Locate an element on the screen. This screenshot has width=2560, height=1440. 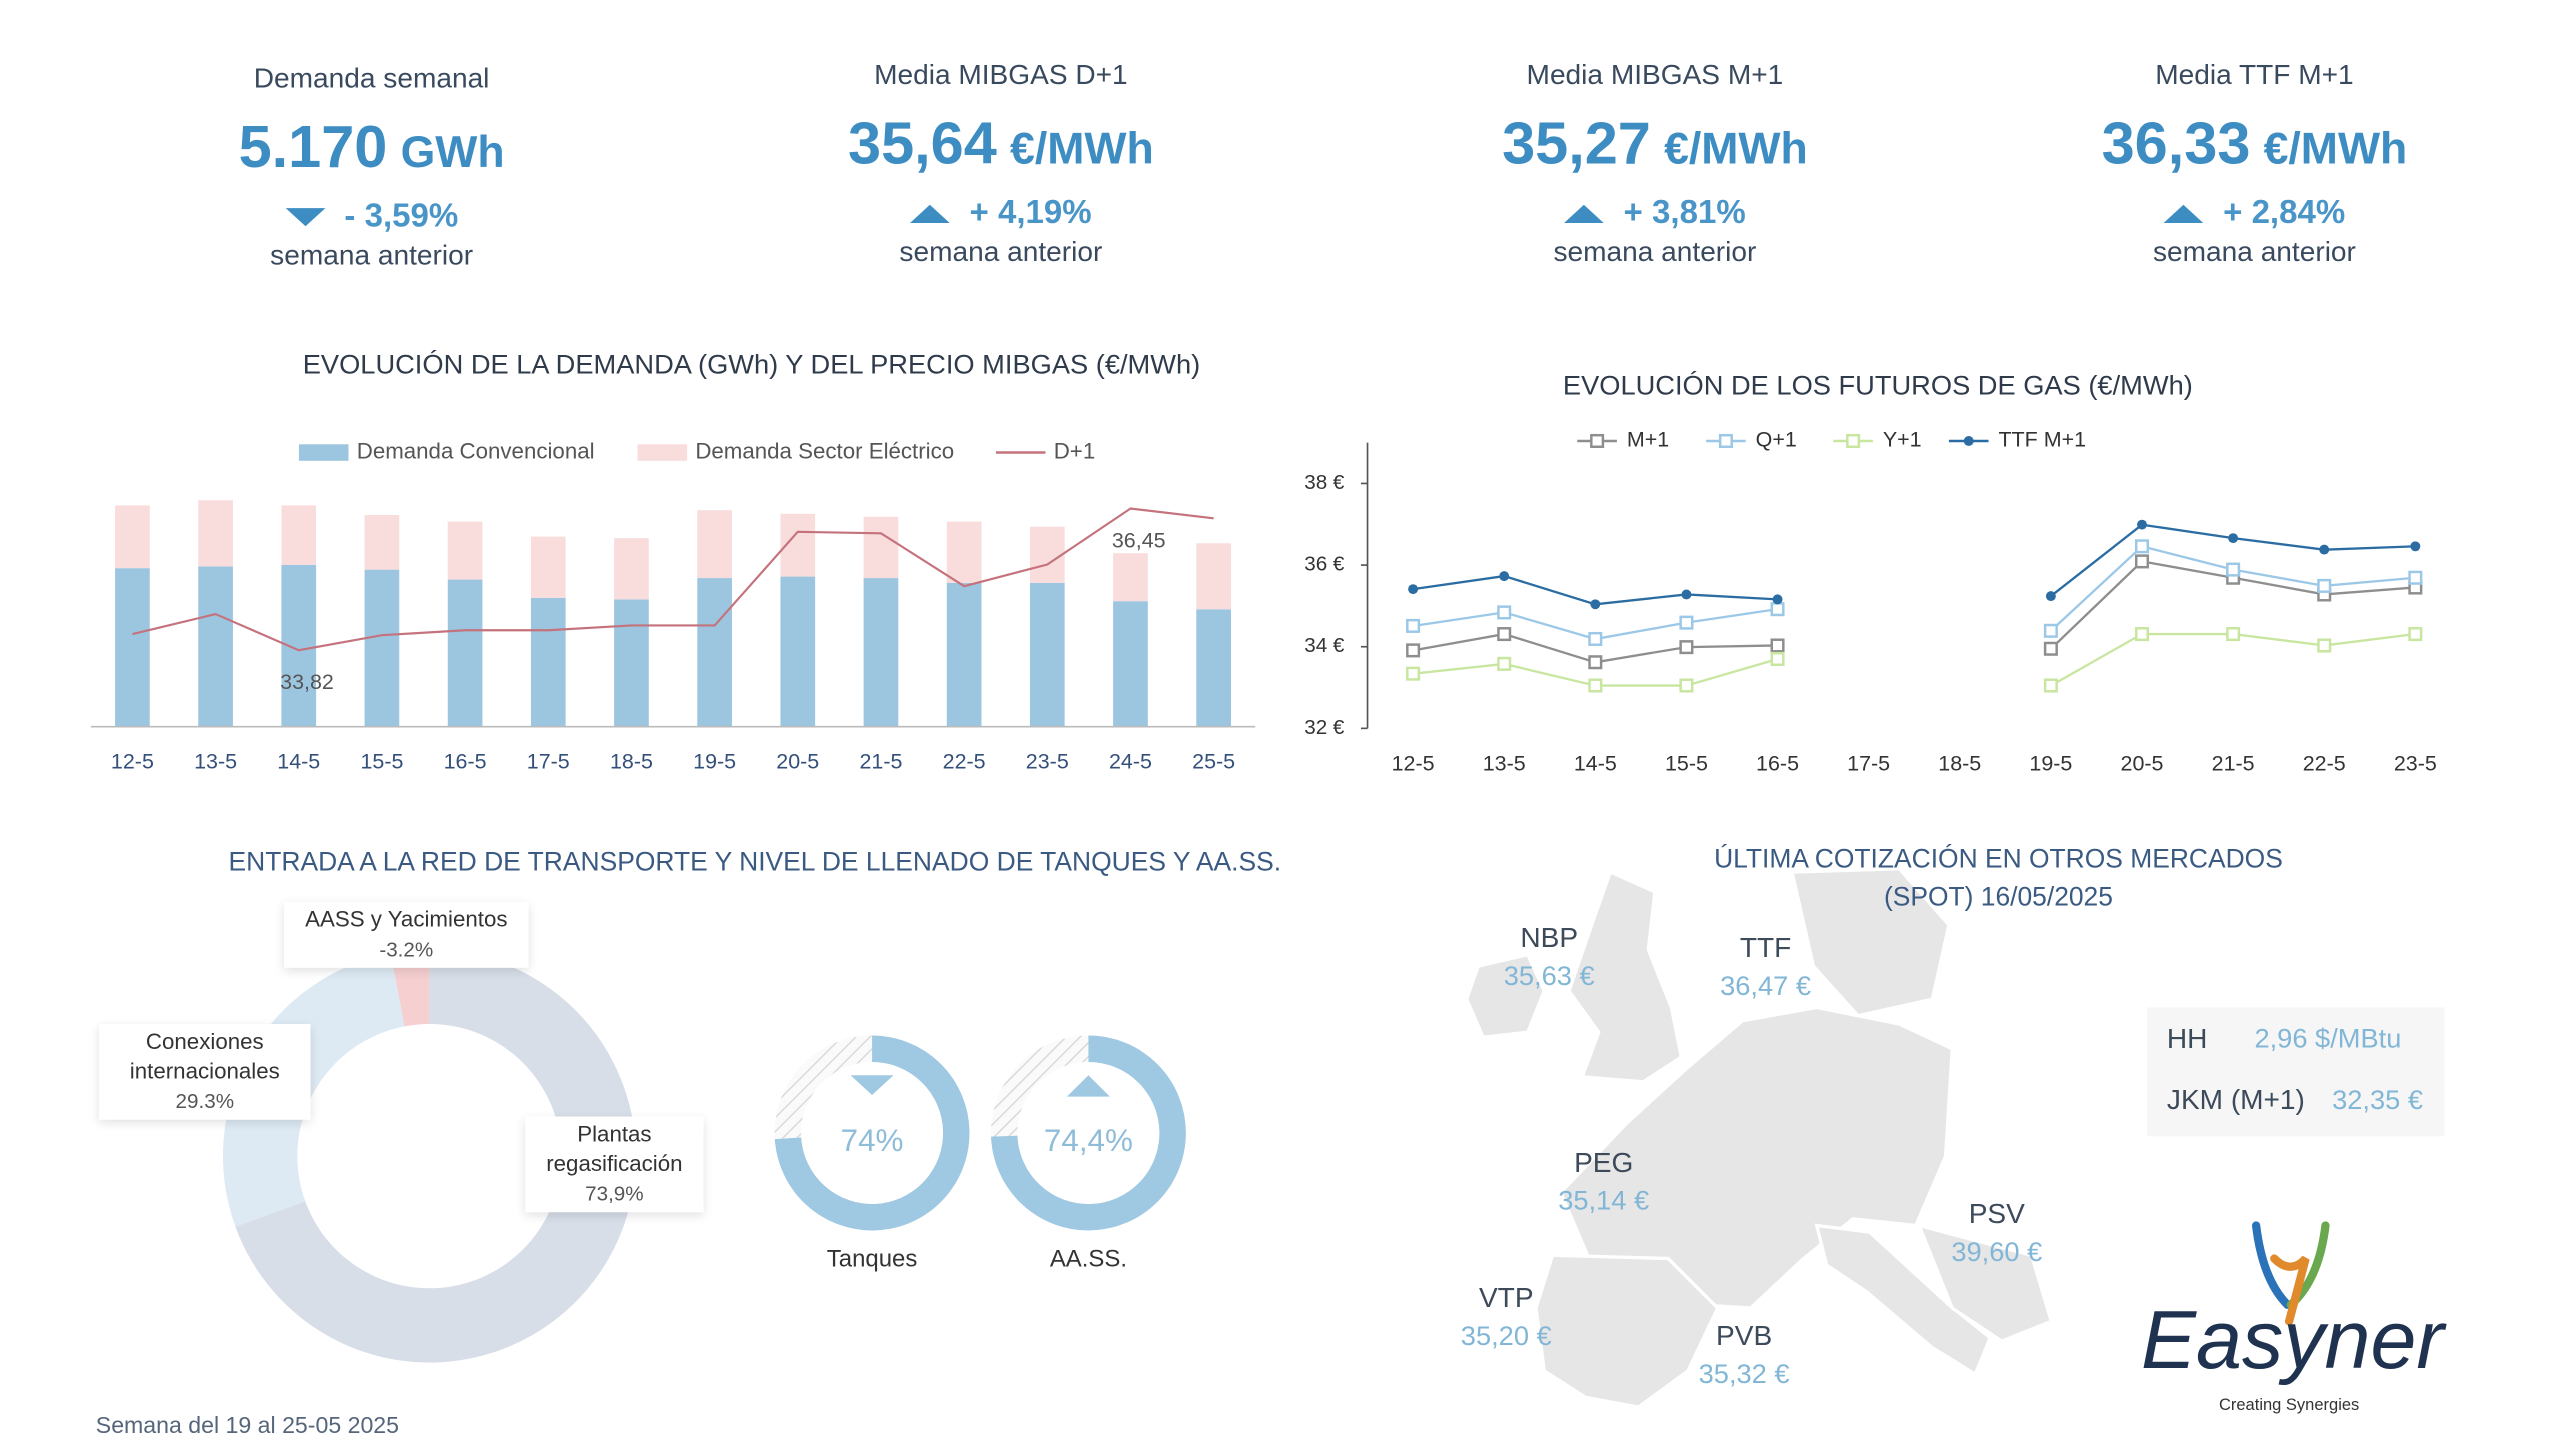
hub-name: TTF is located at coordinates (1765, 947).